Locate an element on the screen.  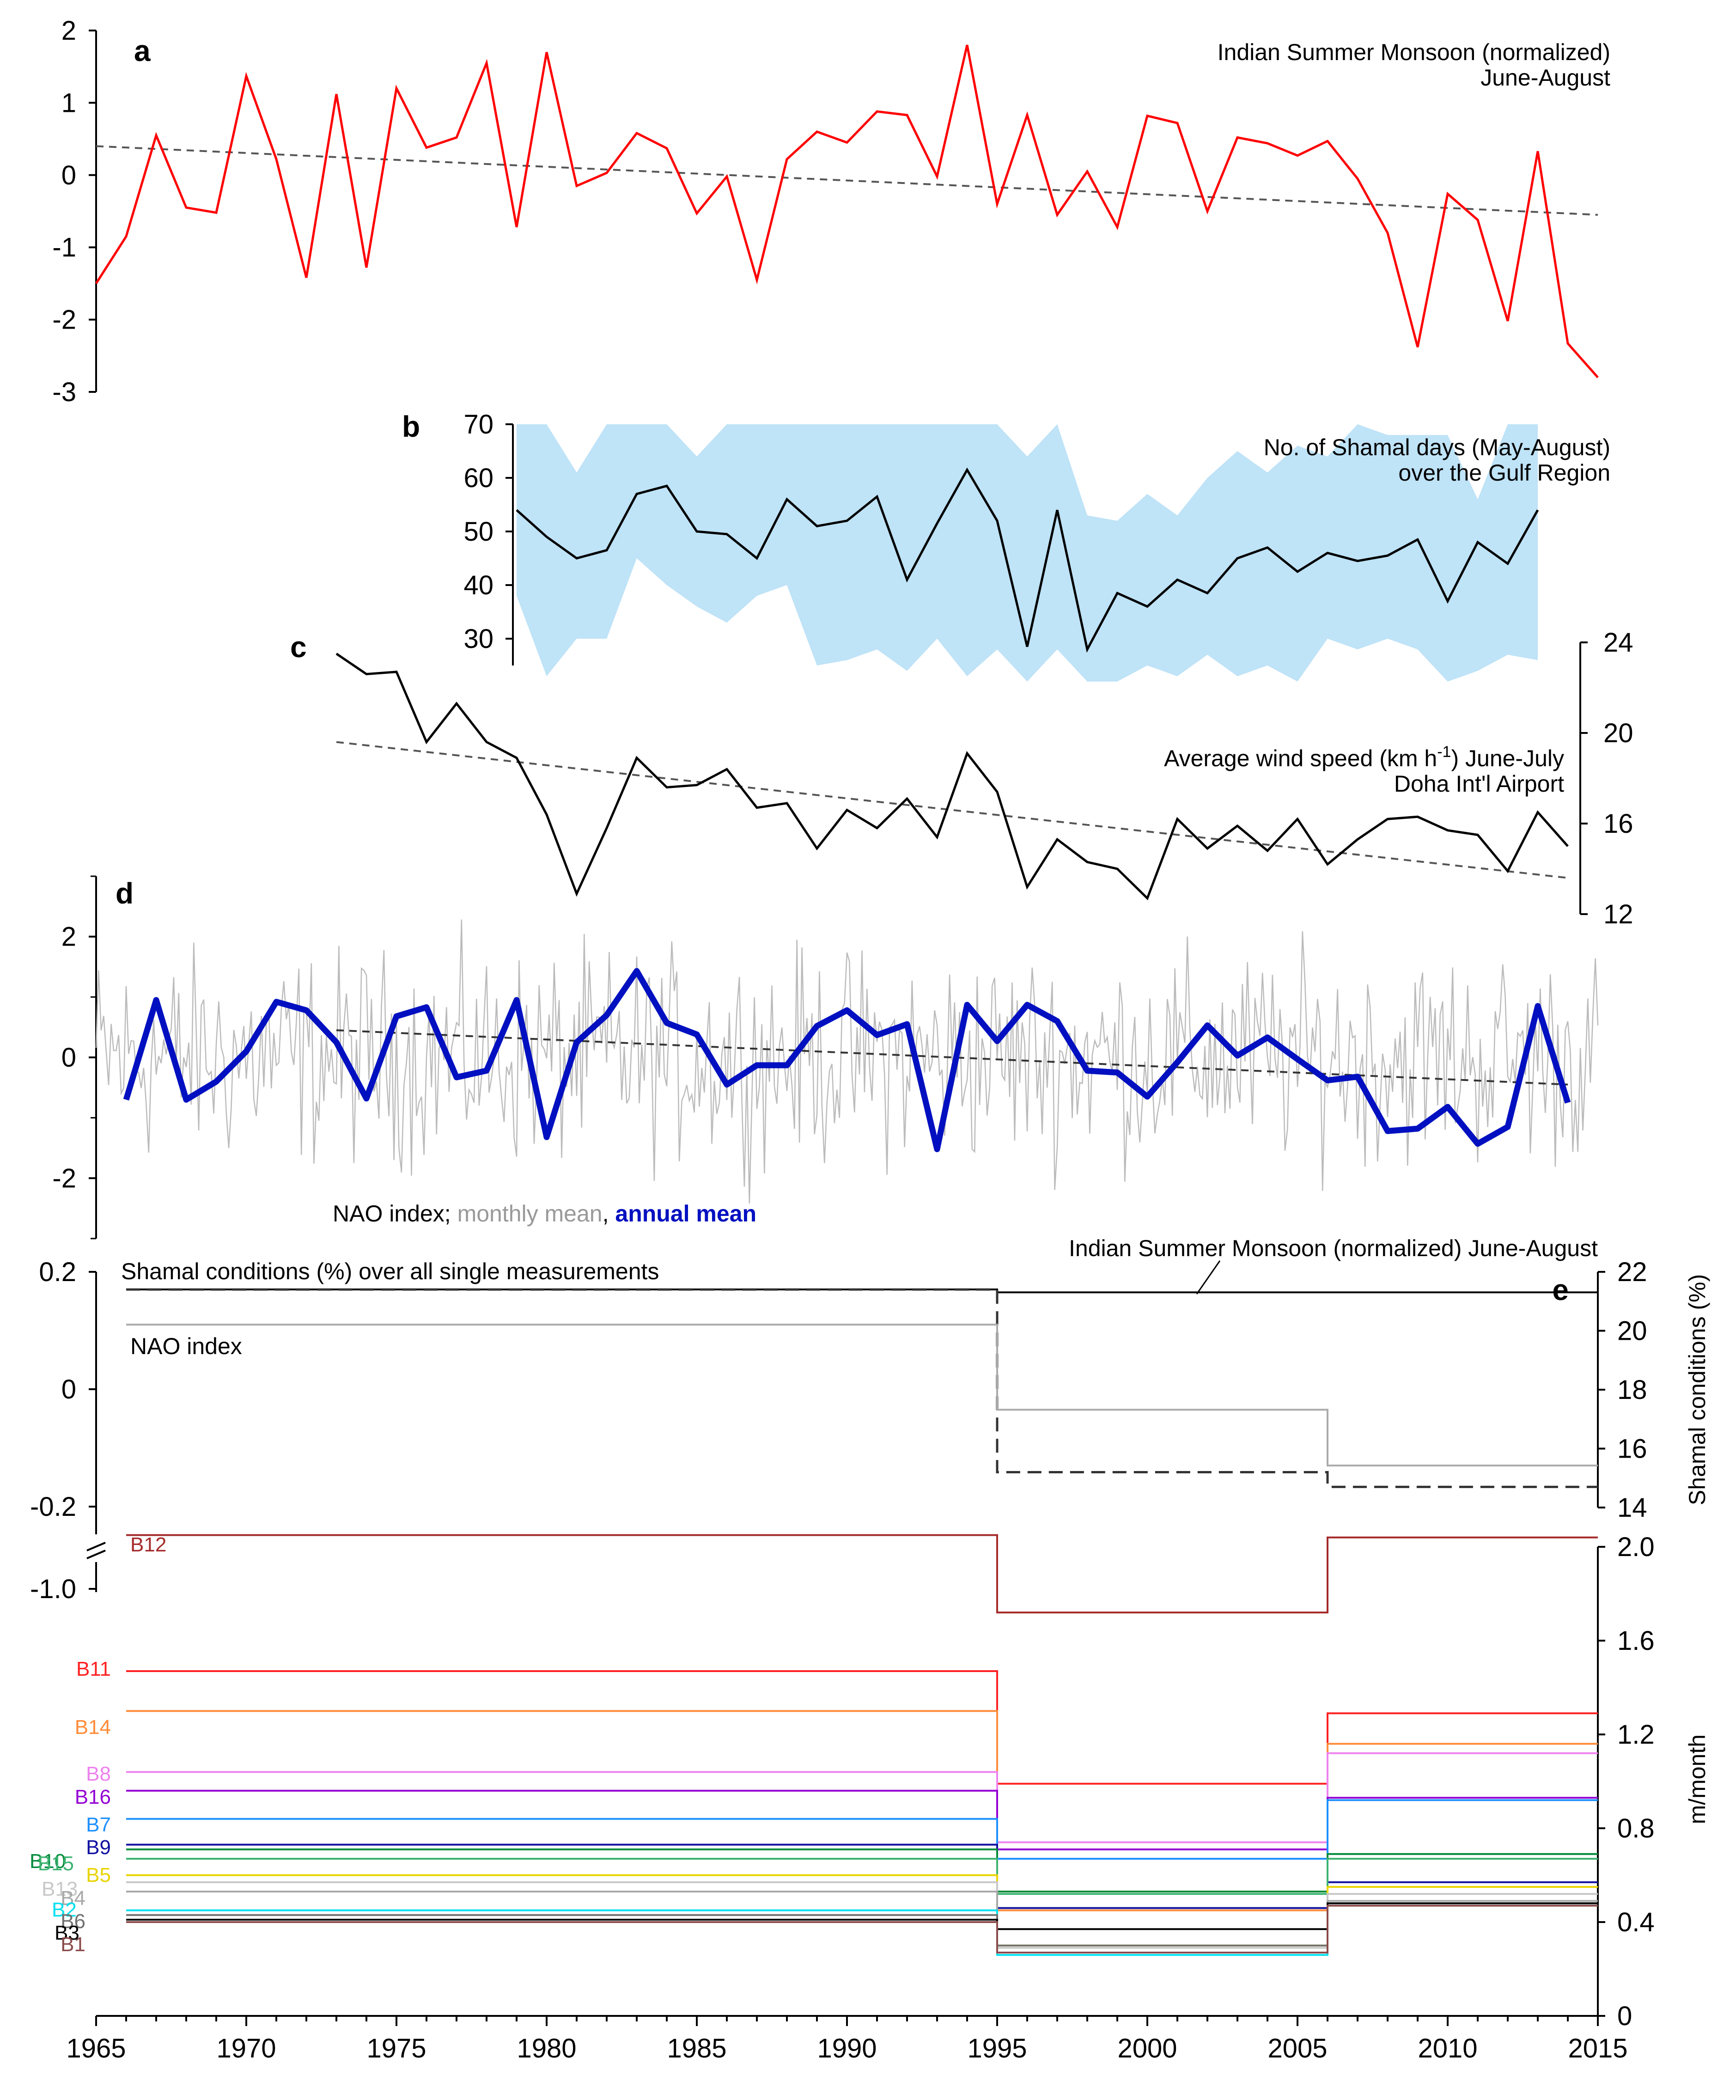
panel-e-right-tick-label: 20 is located at coordinates (1632, 1331).